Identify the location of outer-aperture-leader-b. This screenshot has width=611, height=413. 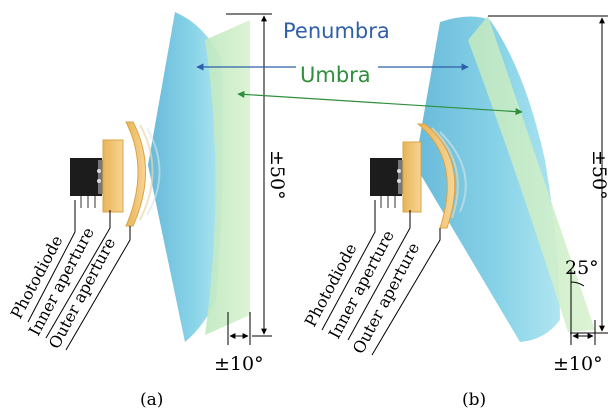
(406, 292).